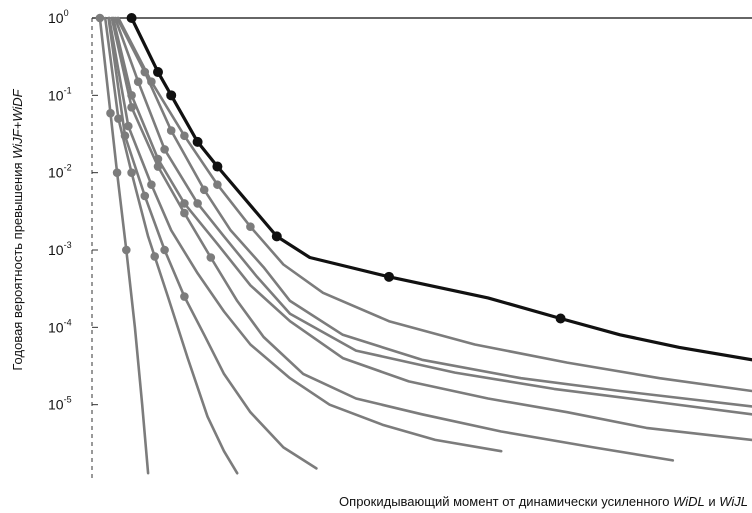  I want to click on y-tick-label: 10⁻¹, so click(60, 94).